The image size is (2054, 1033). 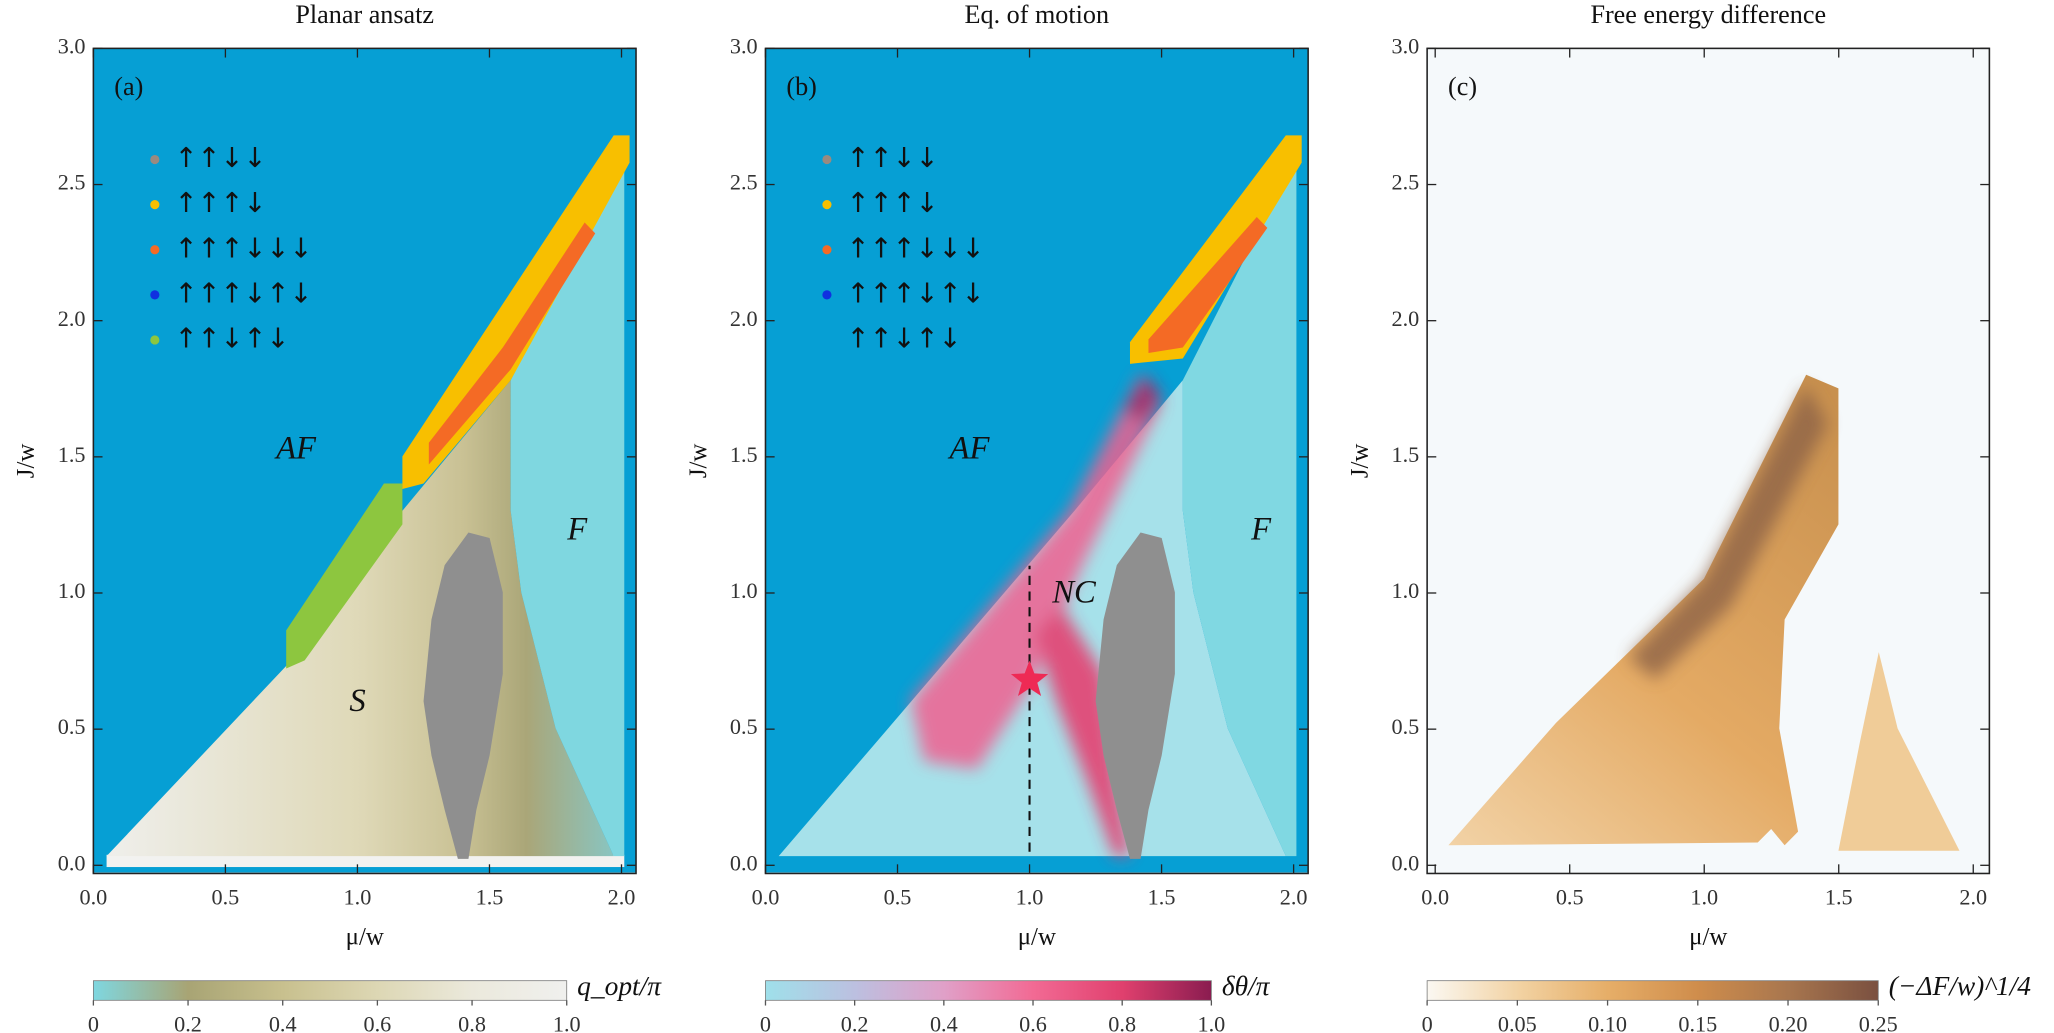 What do you see at coordinates (1462, 86) in the screenshot?
I see `panel-label: (c)` at bounding box center [1462, 86].